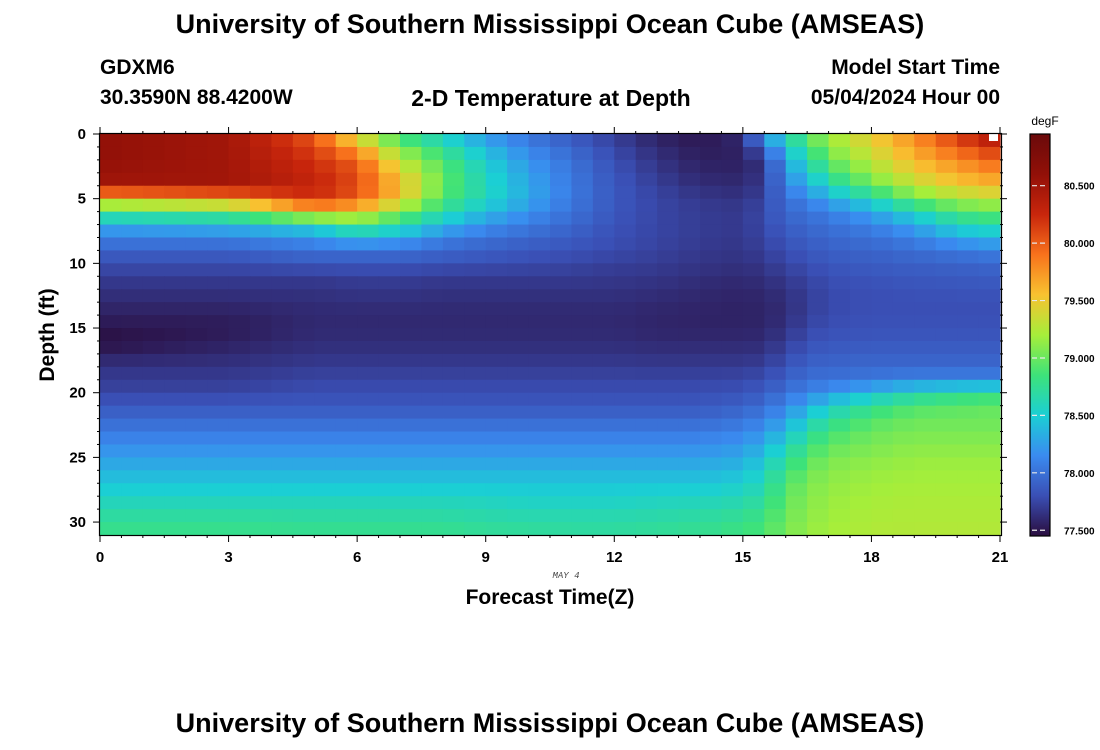 This screenshot has width=1100, height=750. Describe the element at coordinates (565, 576) in the screenshot. I see `date-label: MAY 4` at that location.